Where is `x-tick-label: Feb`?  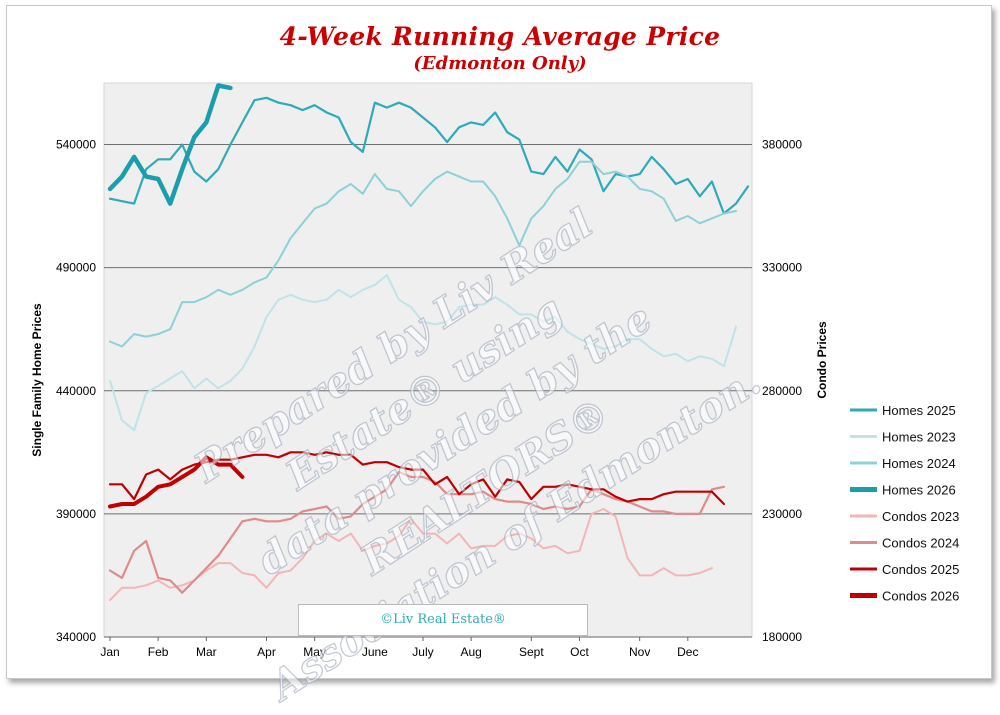
x-tick-label: Feb is located at coordinates (158, 652).